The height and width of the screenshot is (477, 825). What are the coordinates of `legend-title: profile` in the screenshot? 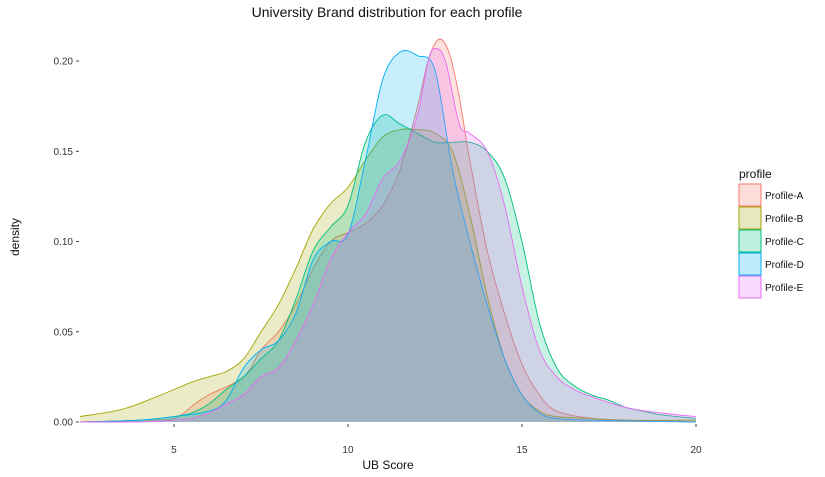 It's located at (755, 174).